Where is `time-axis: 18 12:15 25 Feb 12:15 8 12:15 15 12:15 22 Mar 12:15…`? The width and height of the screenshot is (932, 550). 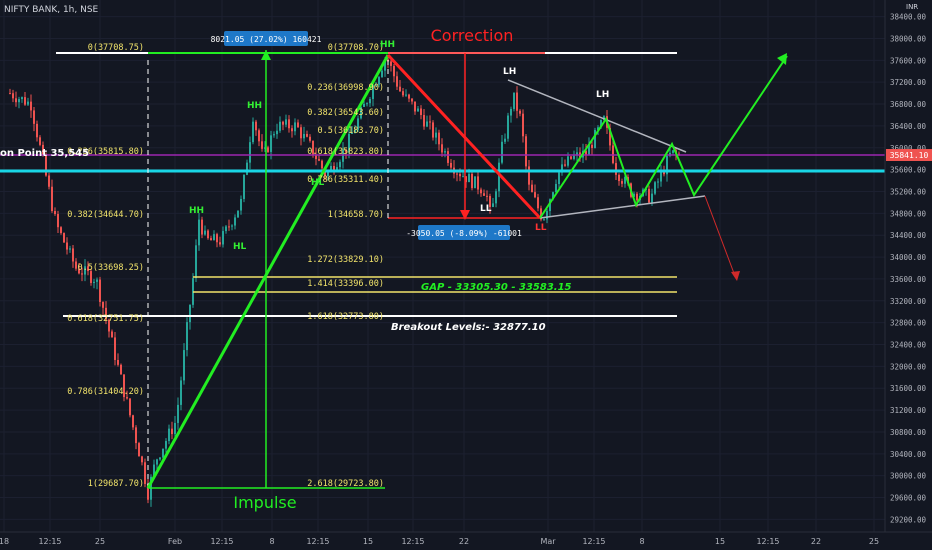 time-axis: 18 12:15 25 Feb 12:15 8 12:15 15 12:15 22 Mar 12:15… is located at coordinates (466, 540).